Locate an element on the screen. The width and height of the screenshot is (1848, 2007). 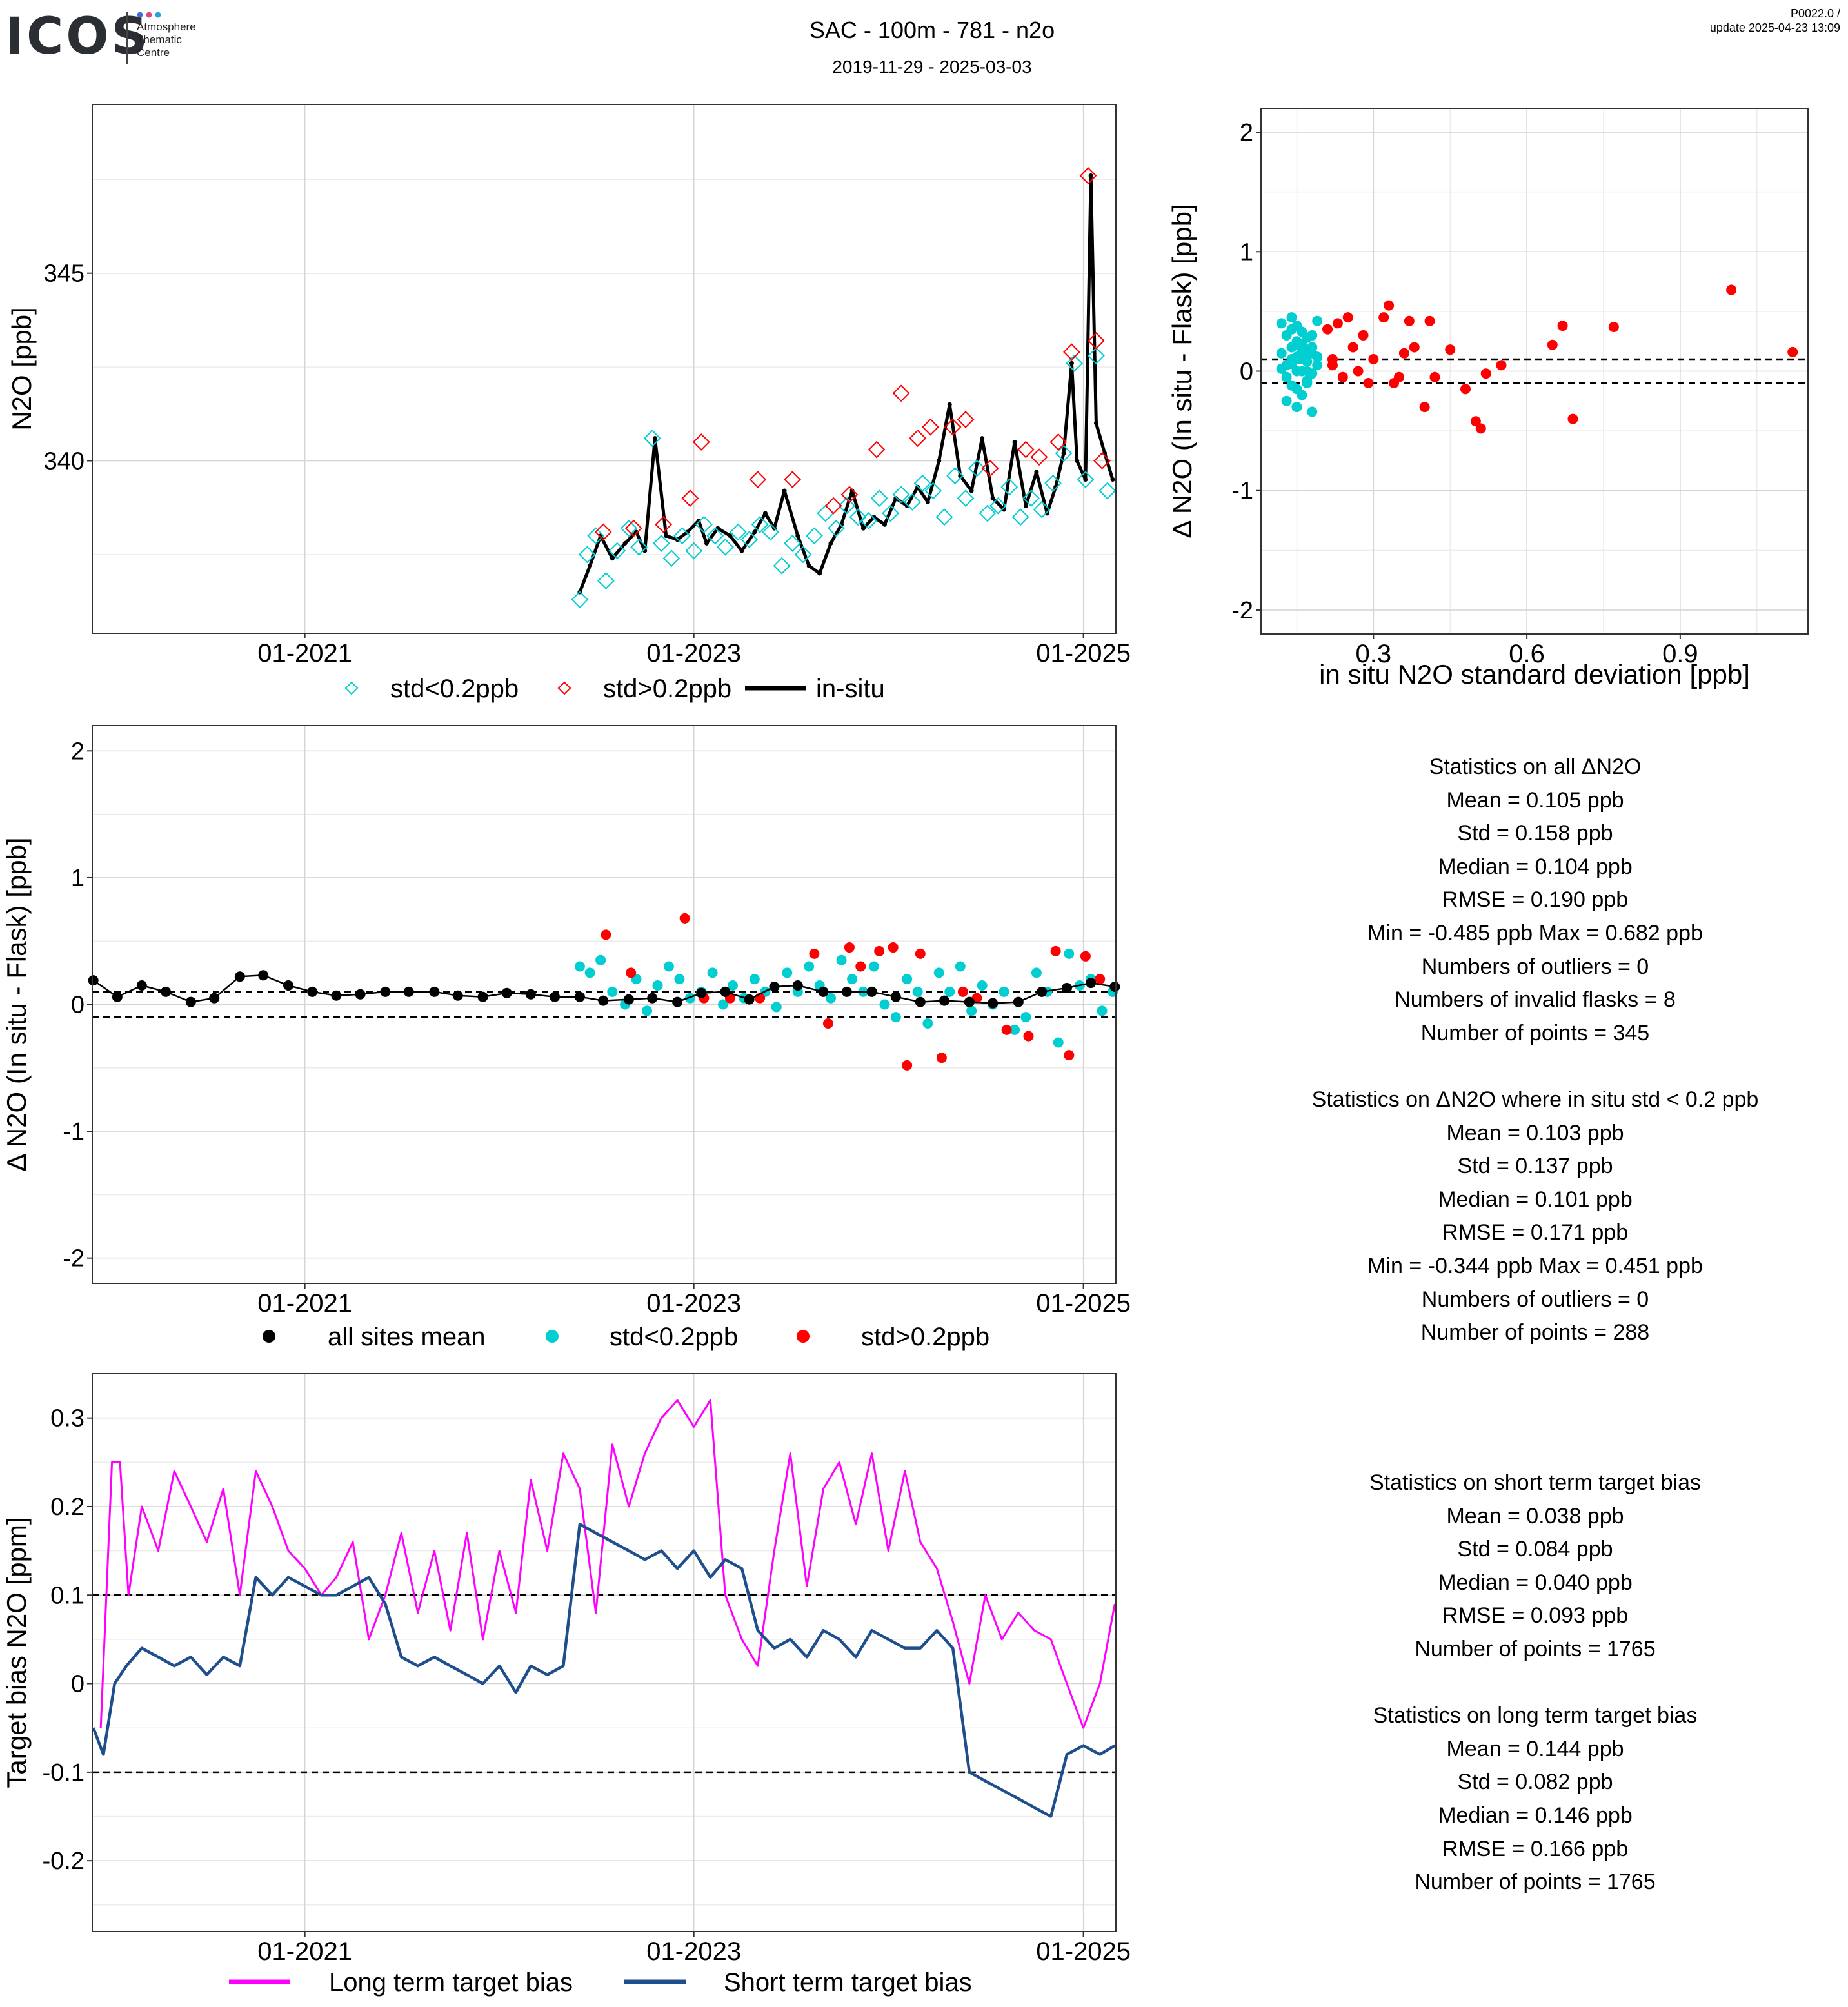
y-tick-label: 1 is located at coordinates (1246, 253).